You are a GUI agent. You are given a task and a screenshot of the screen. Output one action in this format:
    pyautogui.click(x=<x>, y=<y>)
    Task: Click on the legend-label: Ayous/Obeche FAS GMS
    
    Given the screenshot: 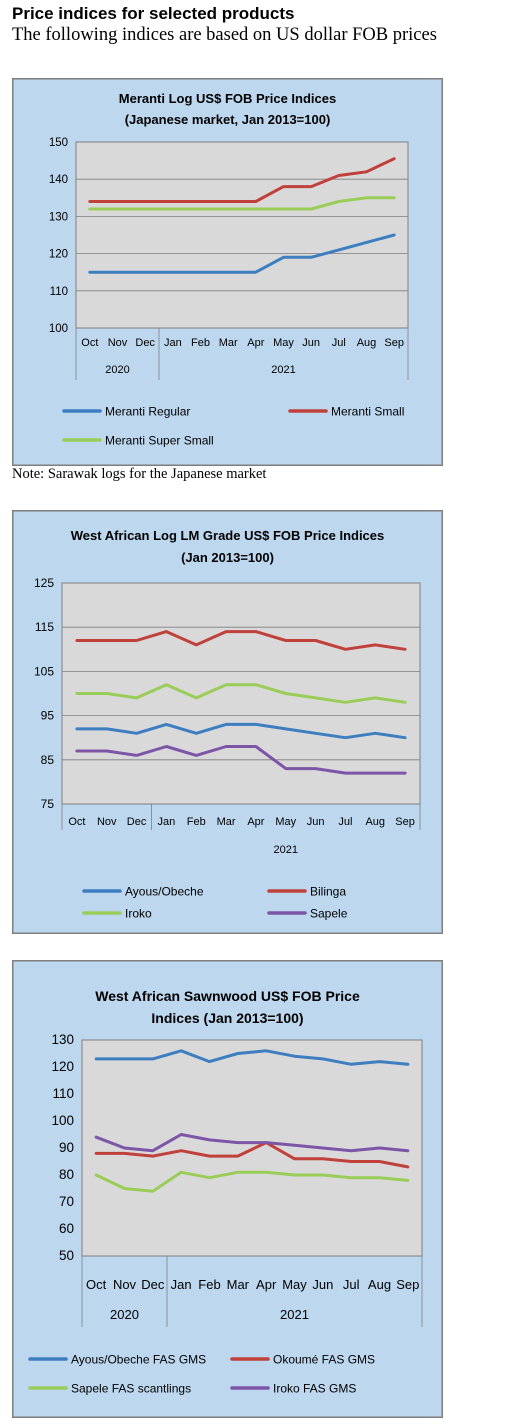 What is the action you would take?
    pyautogui.click(x=138, y=1360)
    